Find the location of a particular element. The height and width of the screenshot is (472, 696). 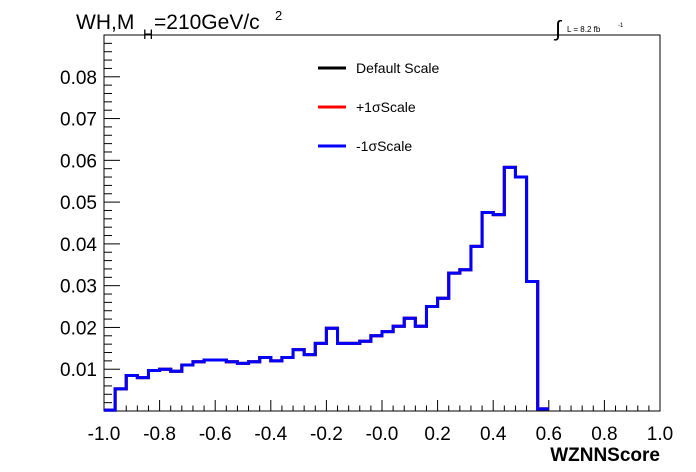

y-tick-label: 0.01 is located at coordinates (78, 370).